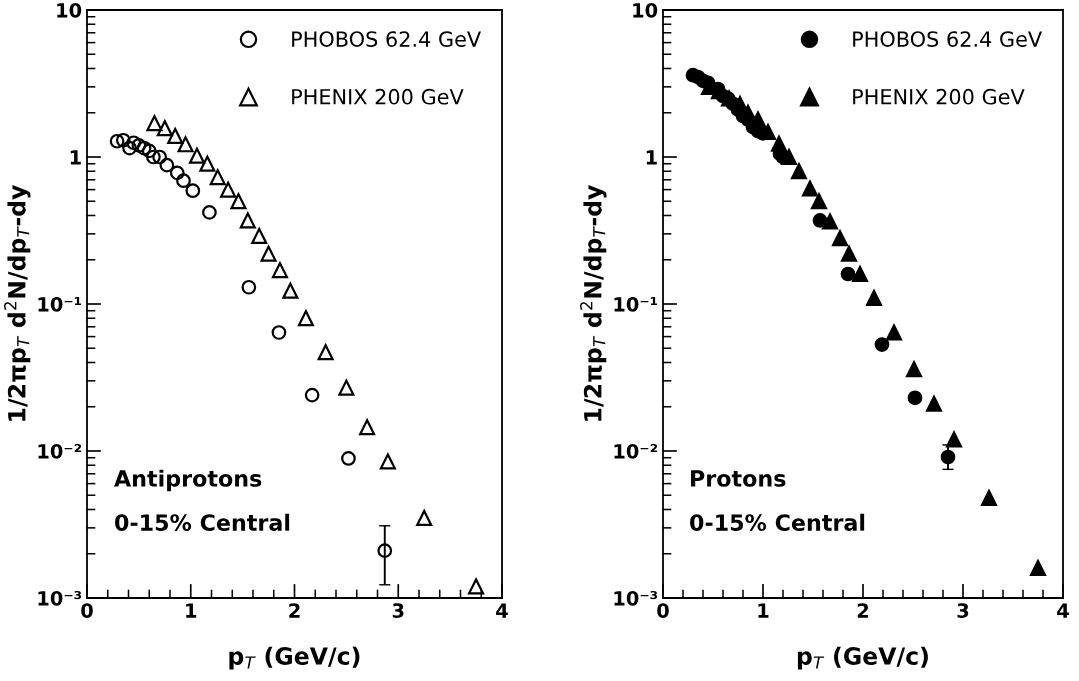  I want to click on annotation: Antiprotons, so click(188, 480).